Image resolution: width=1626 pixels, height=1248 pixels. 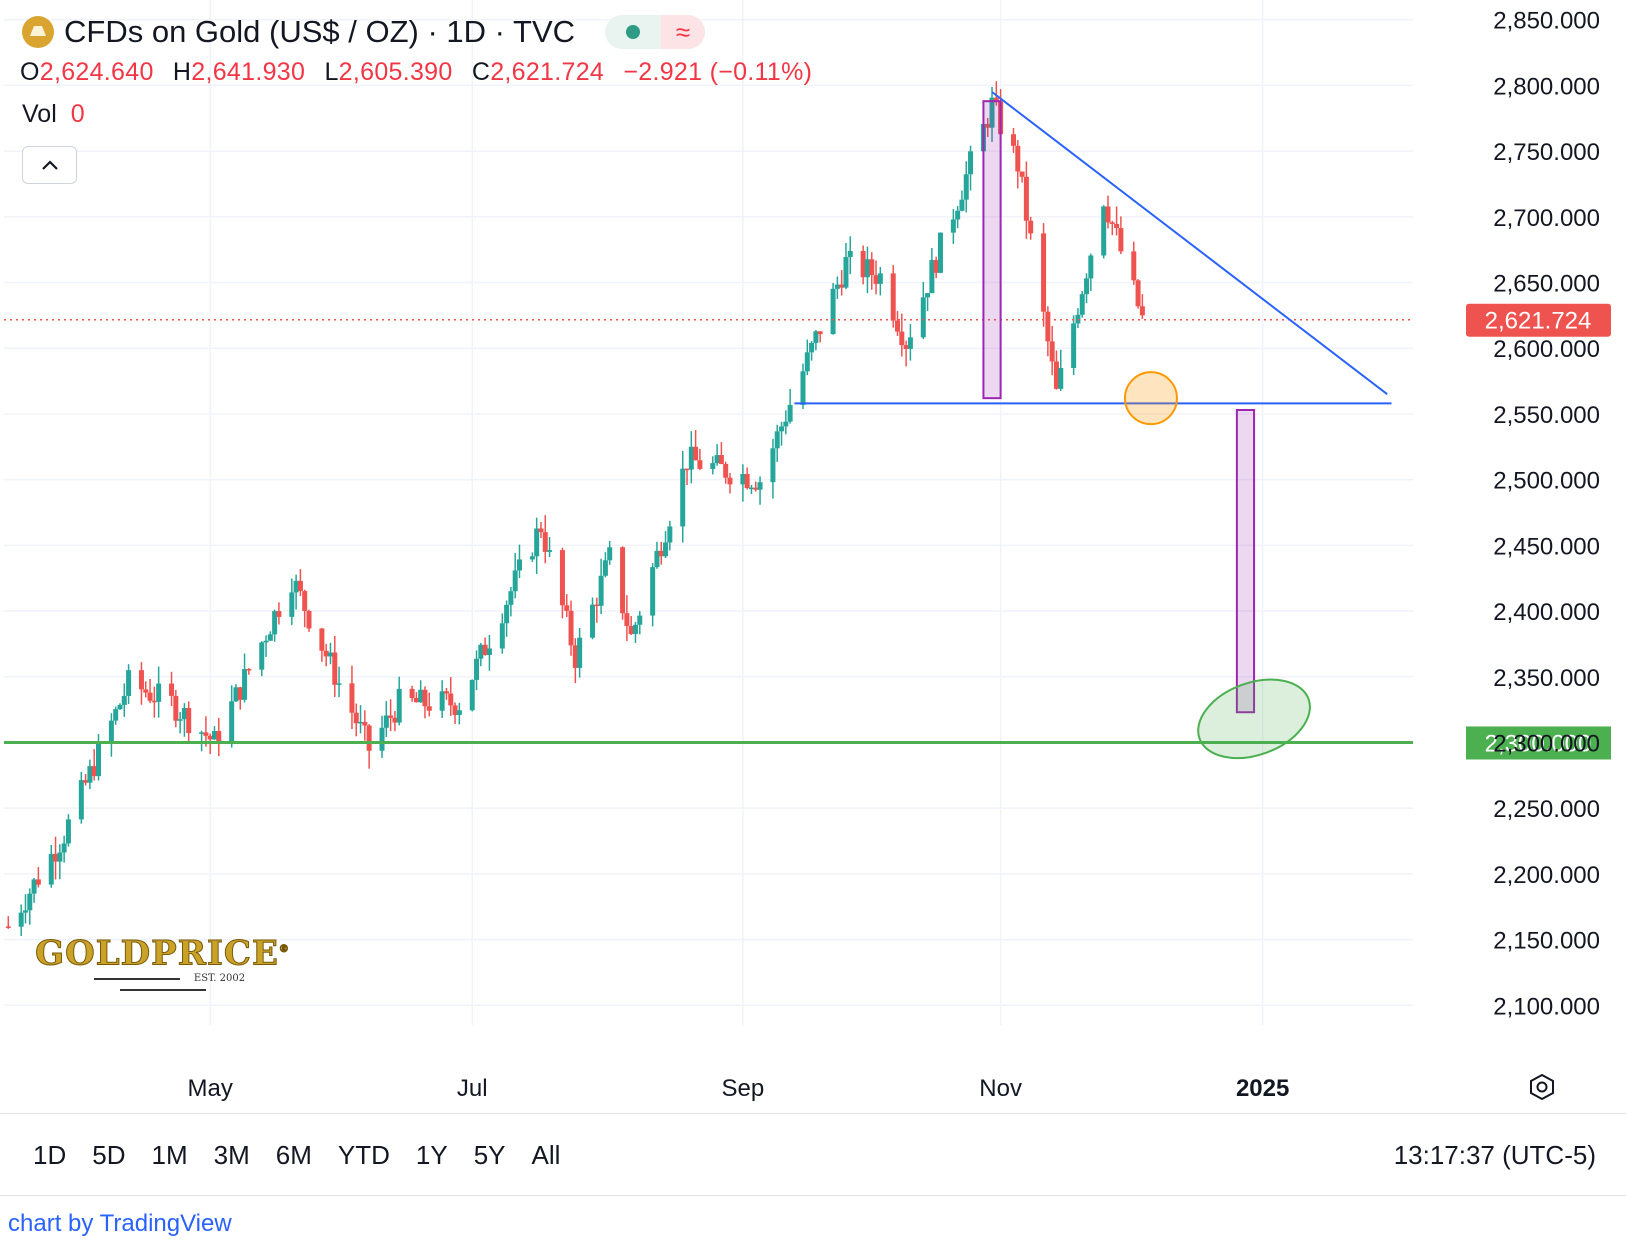 What do you see at coordinates (813, 1221) in the screenshot?
I see `footer: chart by TradingView` at bounding box center [813, 1221].